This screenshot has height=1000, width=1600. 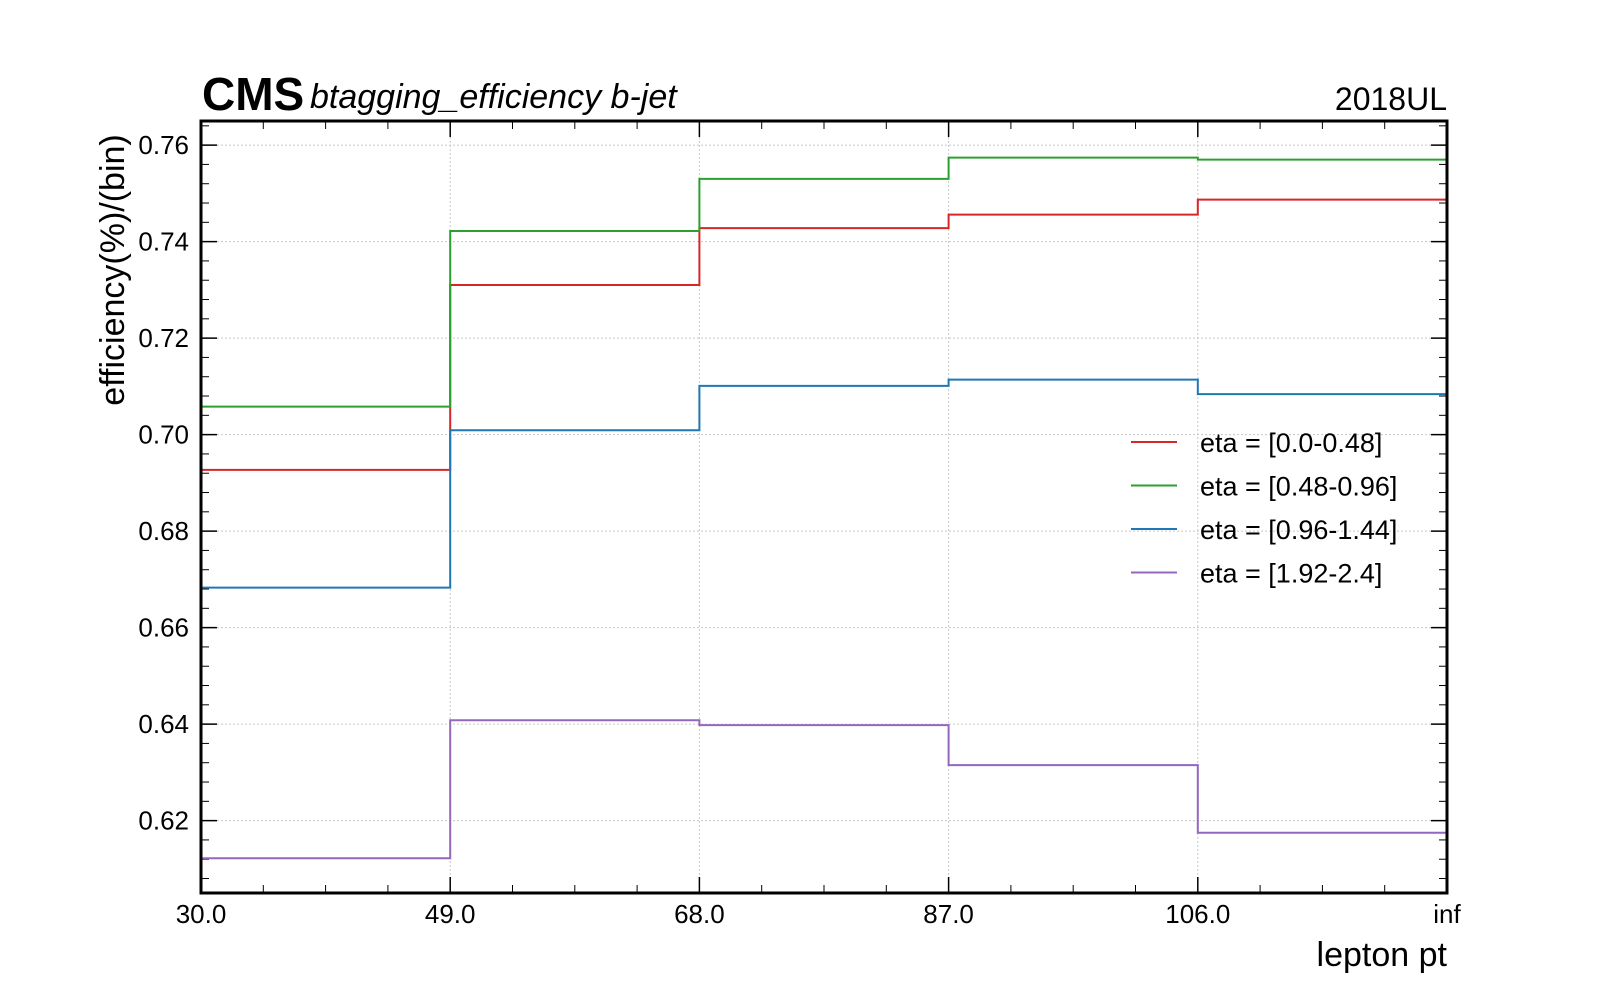 What do you see at coordinates (163, 338) in the screenshot?
I see `y-tick-label: 0.72` at bounding box center [163, 338].